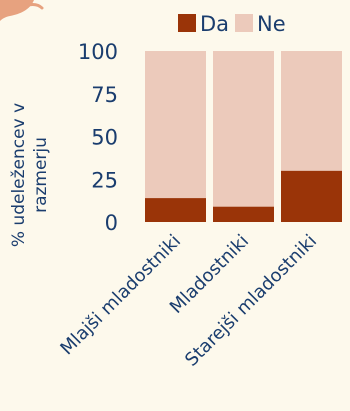 This screenshot has width=350, height=411. What do you see at coordinates (187, 23) in the screenshot?
I see `legend-swatch-da` at bounding box center [187, 23].